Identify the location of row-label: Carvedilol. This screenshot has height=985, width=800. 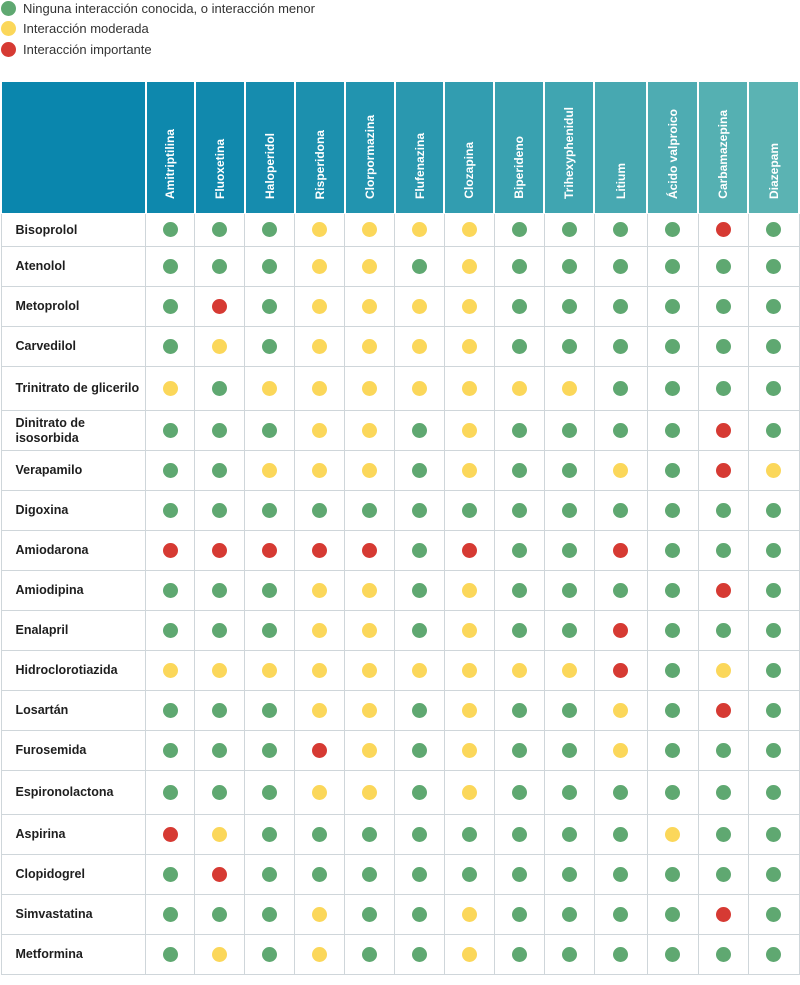
(73, 346).